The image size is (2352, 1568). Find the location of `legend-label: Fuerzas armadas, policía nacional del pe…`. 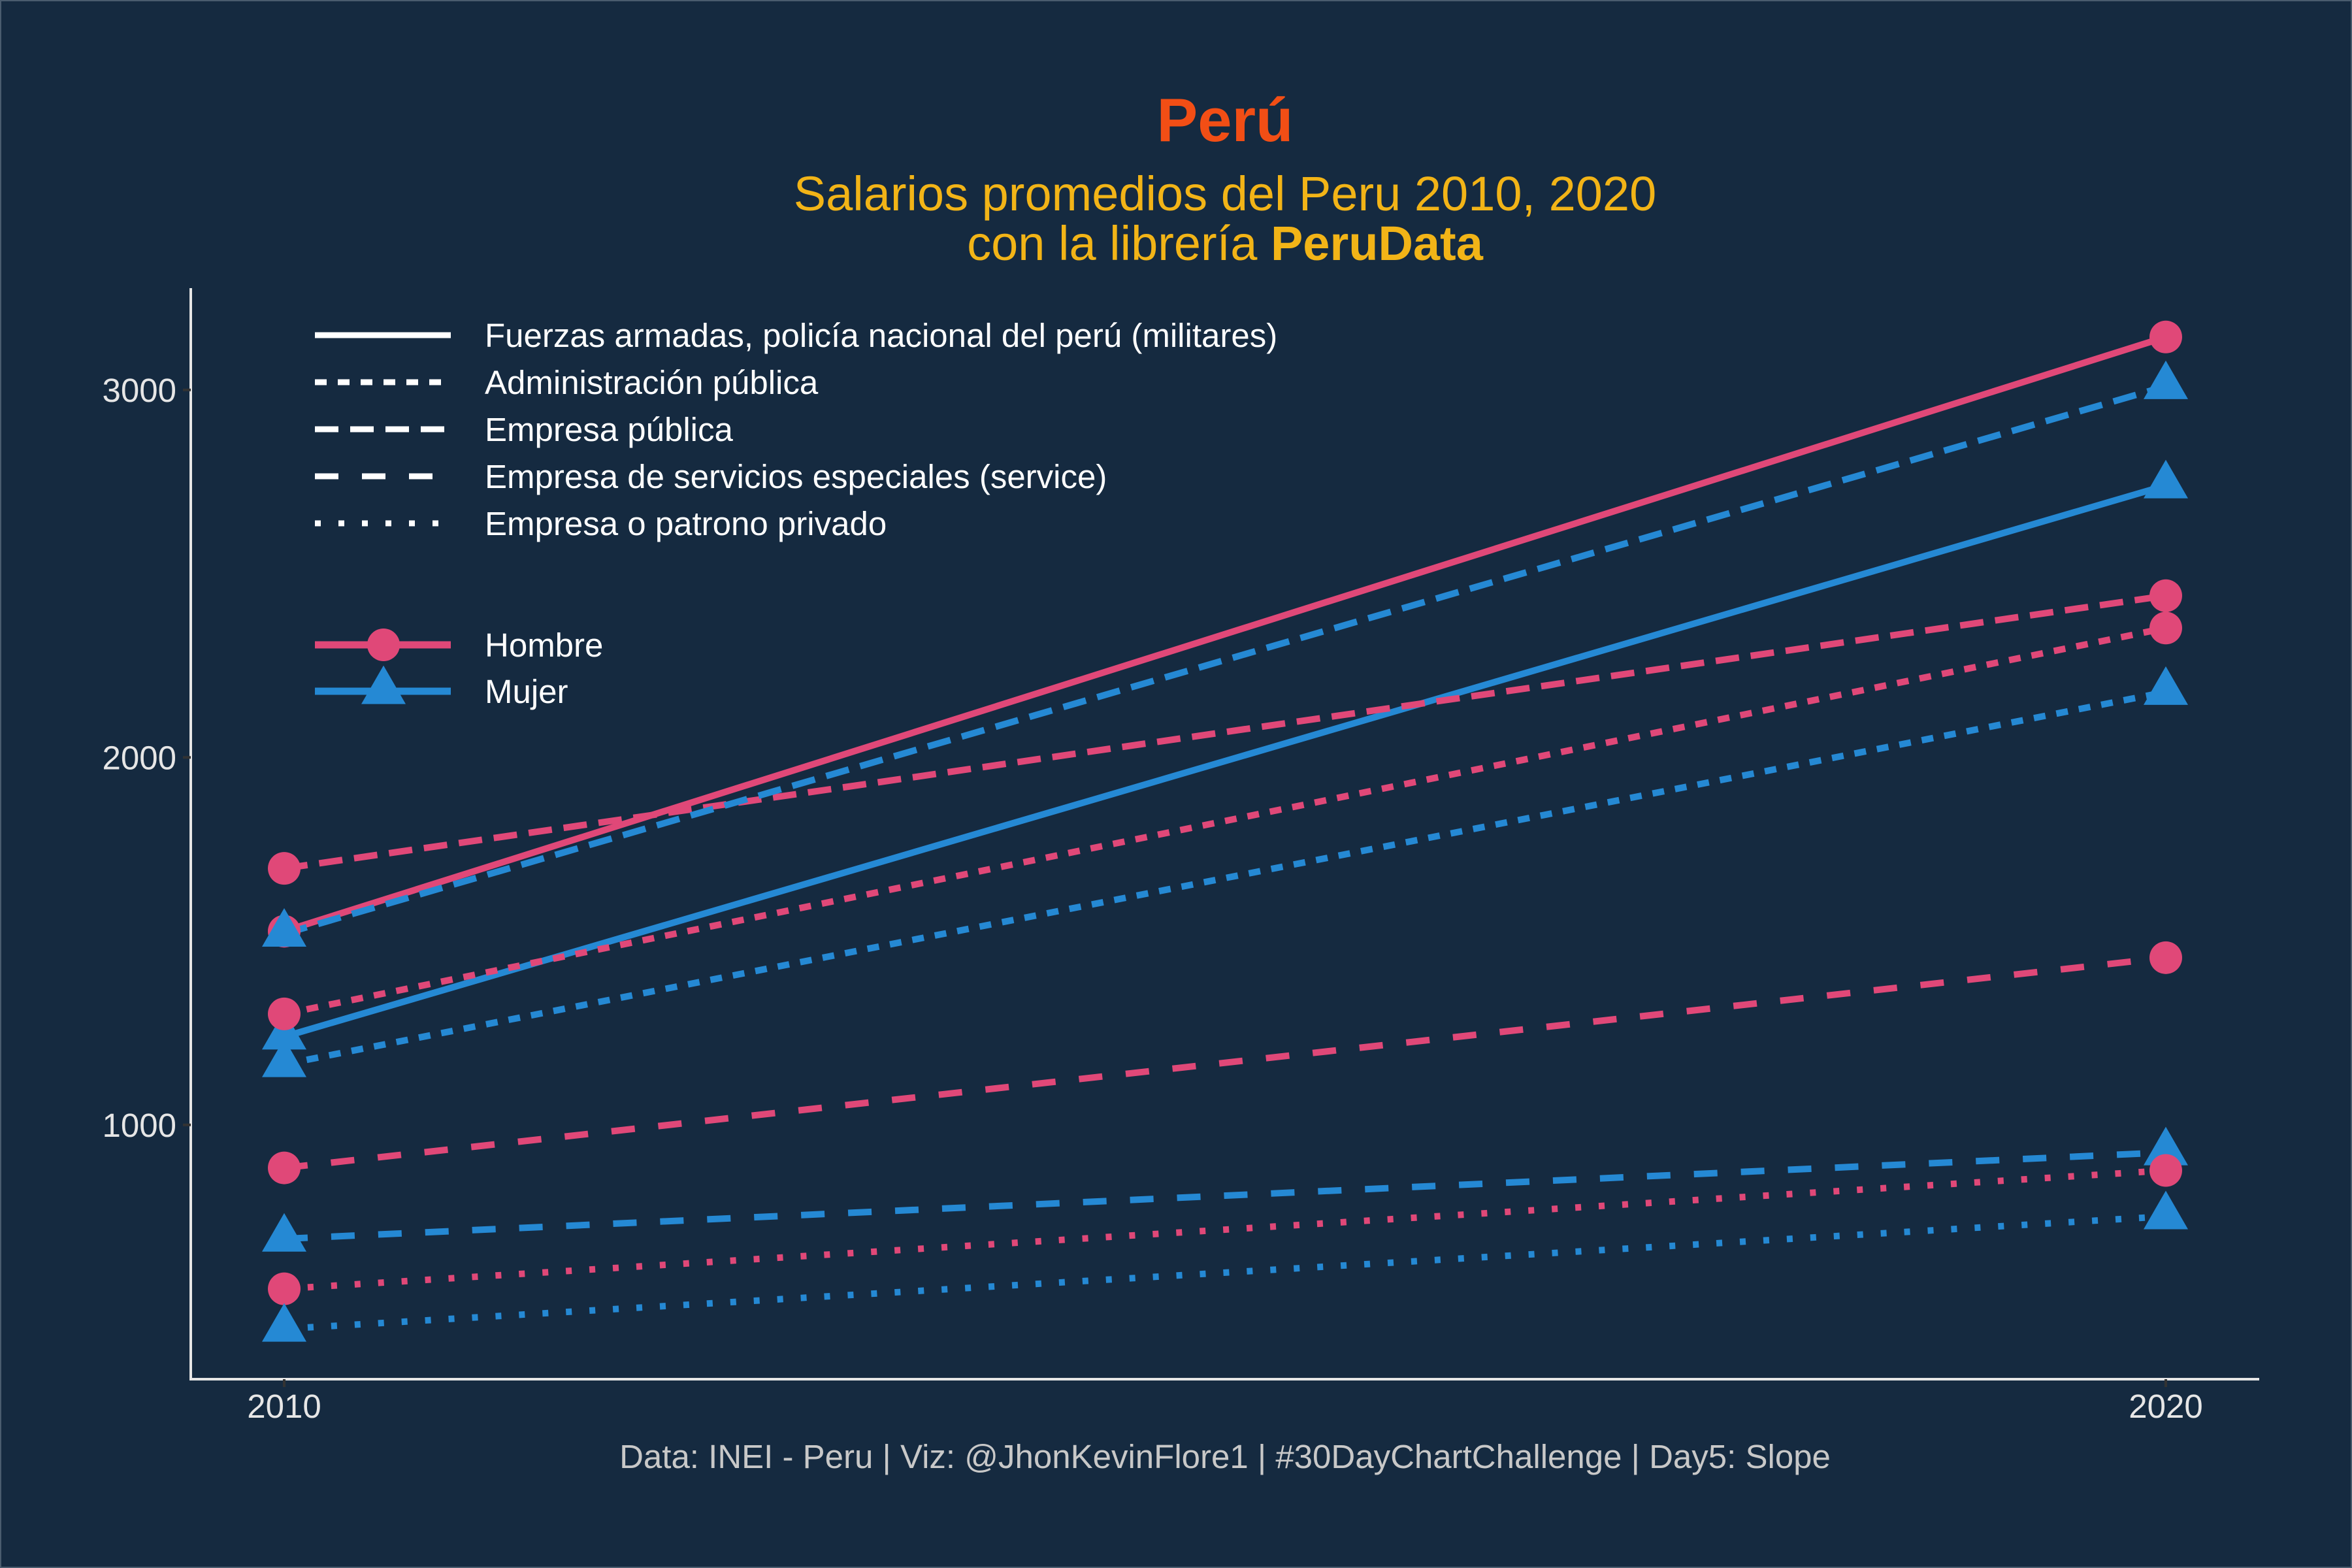

legend-label: Fuerzas armadas, policía nacional del pe… is located at coordinates (881, 335).